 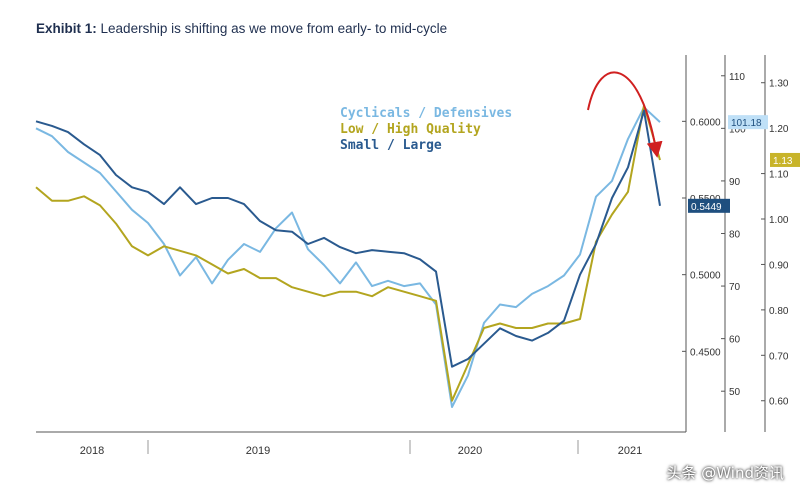 I want to click on last-value-tag: 101.18, so click(x=746, y=123).